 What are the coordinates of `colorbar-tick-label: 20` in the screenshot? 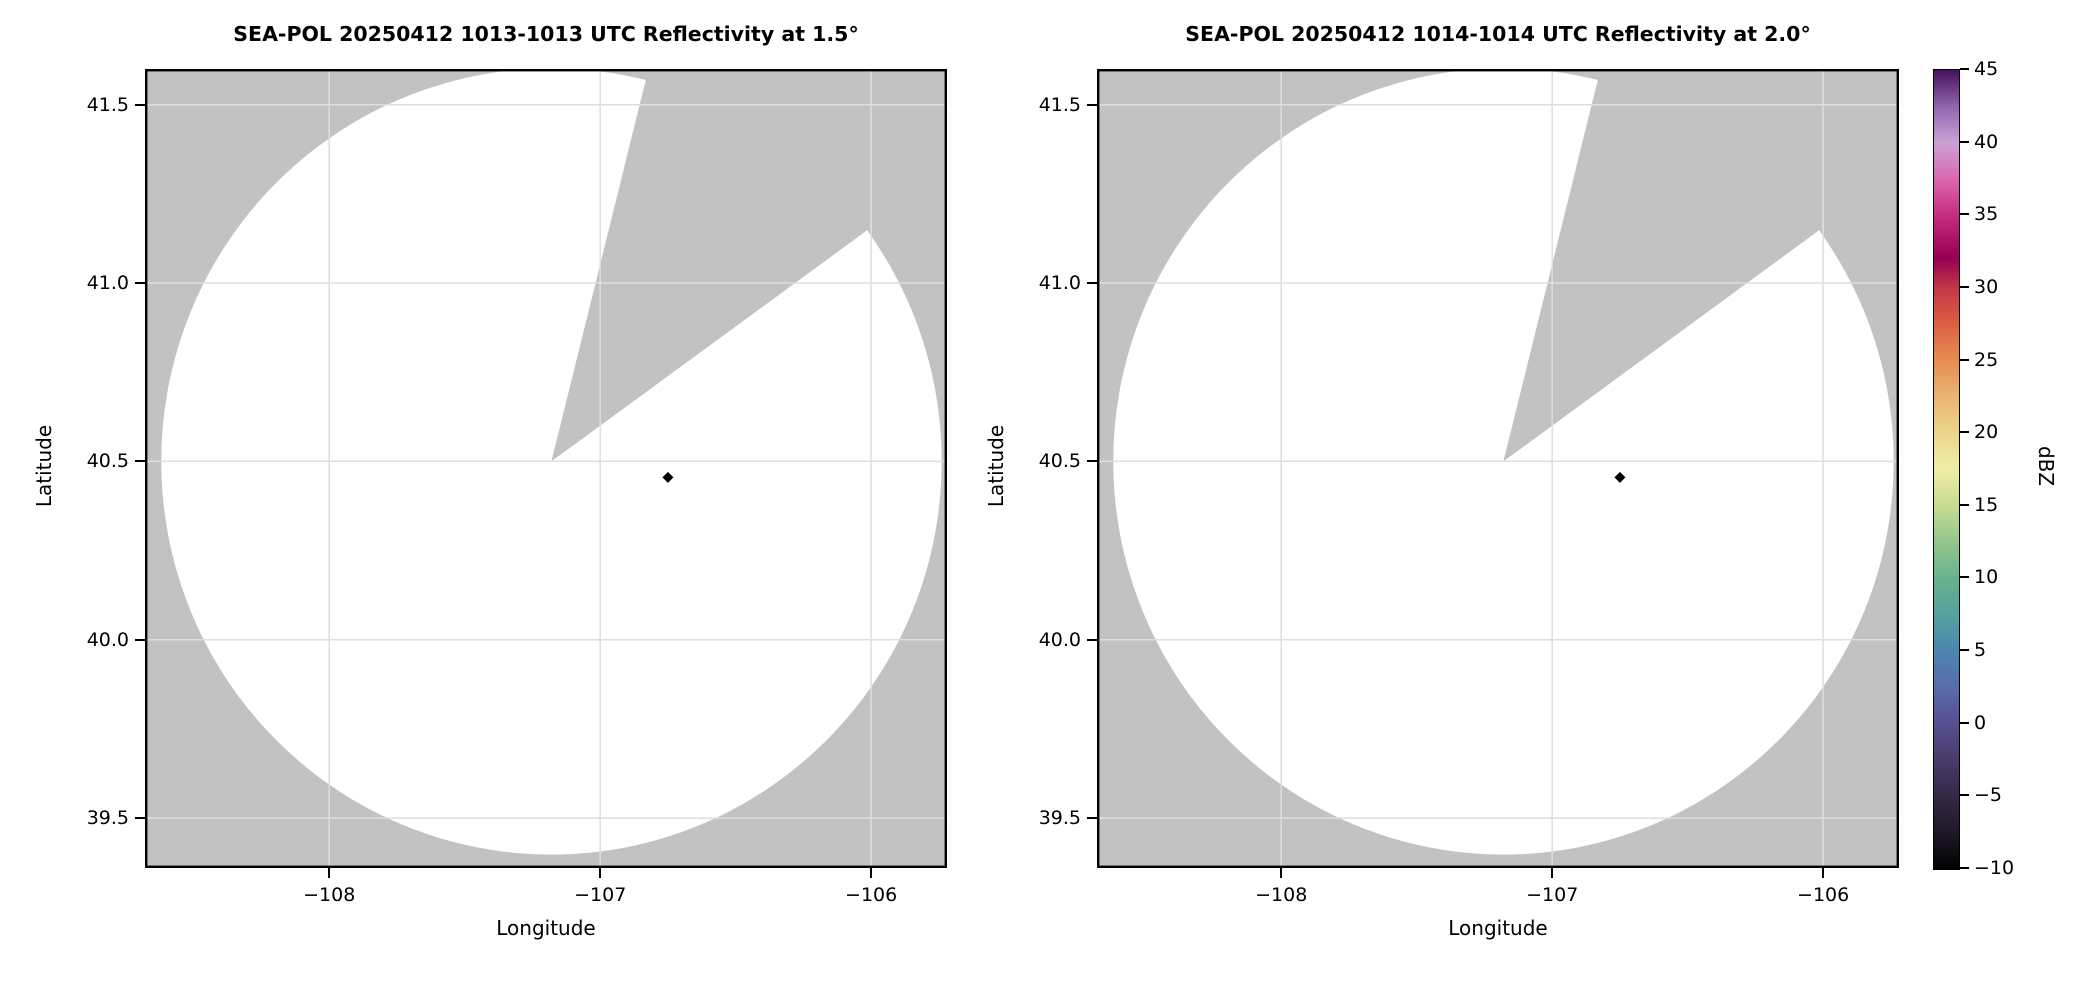 It's located at (1986, 432).